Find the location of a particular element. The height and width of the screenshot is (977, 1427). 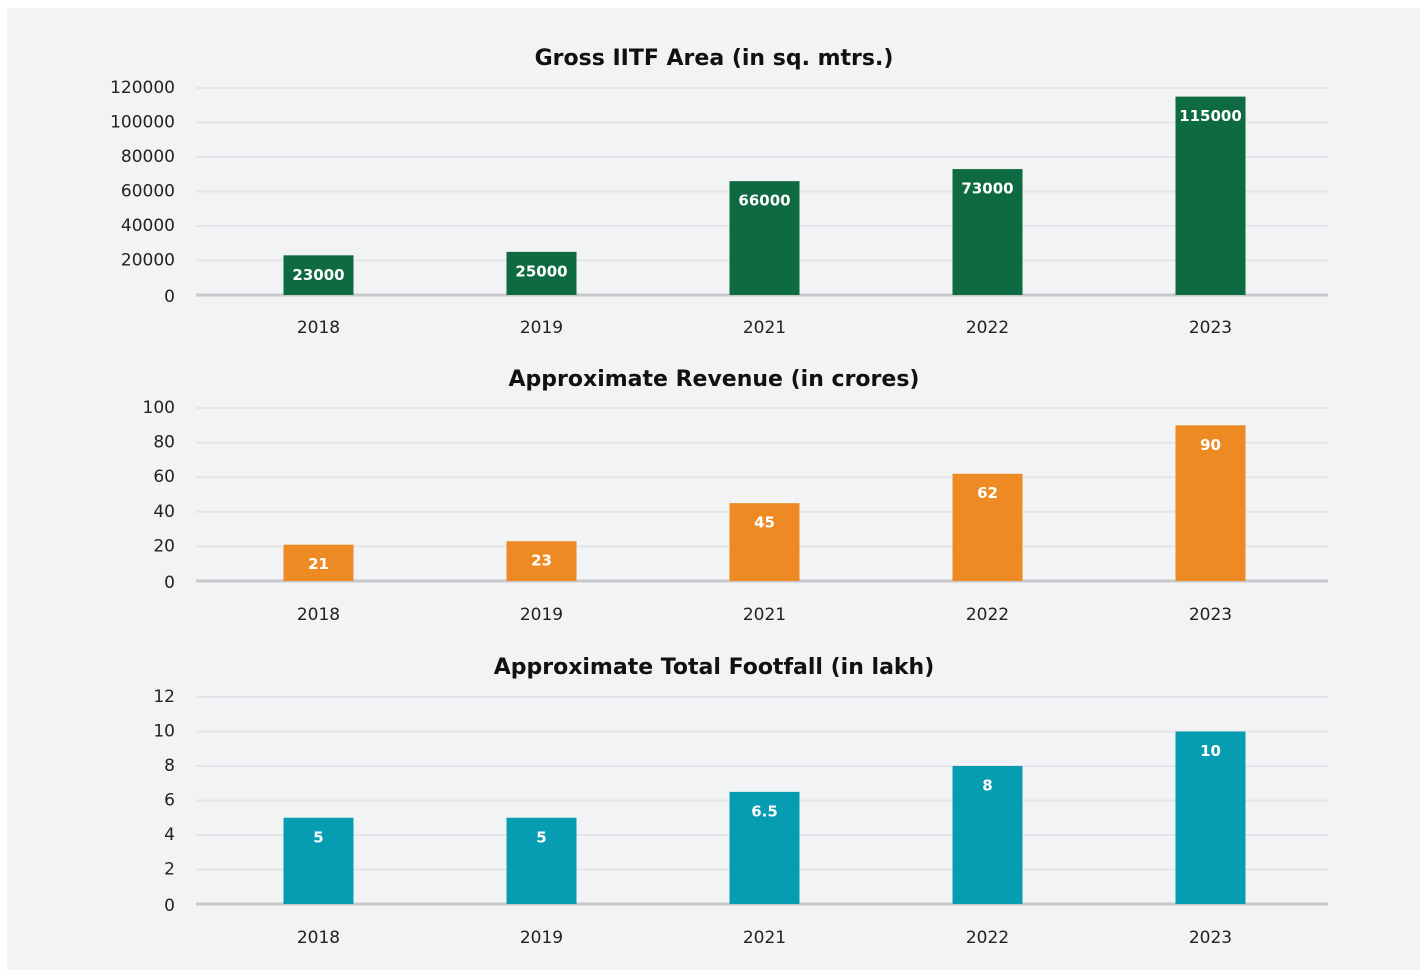

y-tick-label: 40000 is located at coordinates (148, 226).